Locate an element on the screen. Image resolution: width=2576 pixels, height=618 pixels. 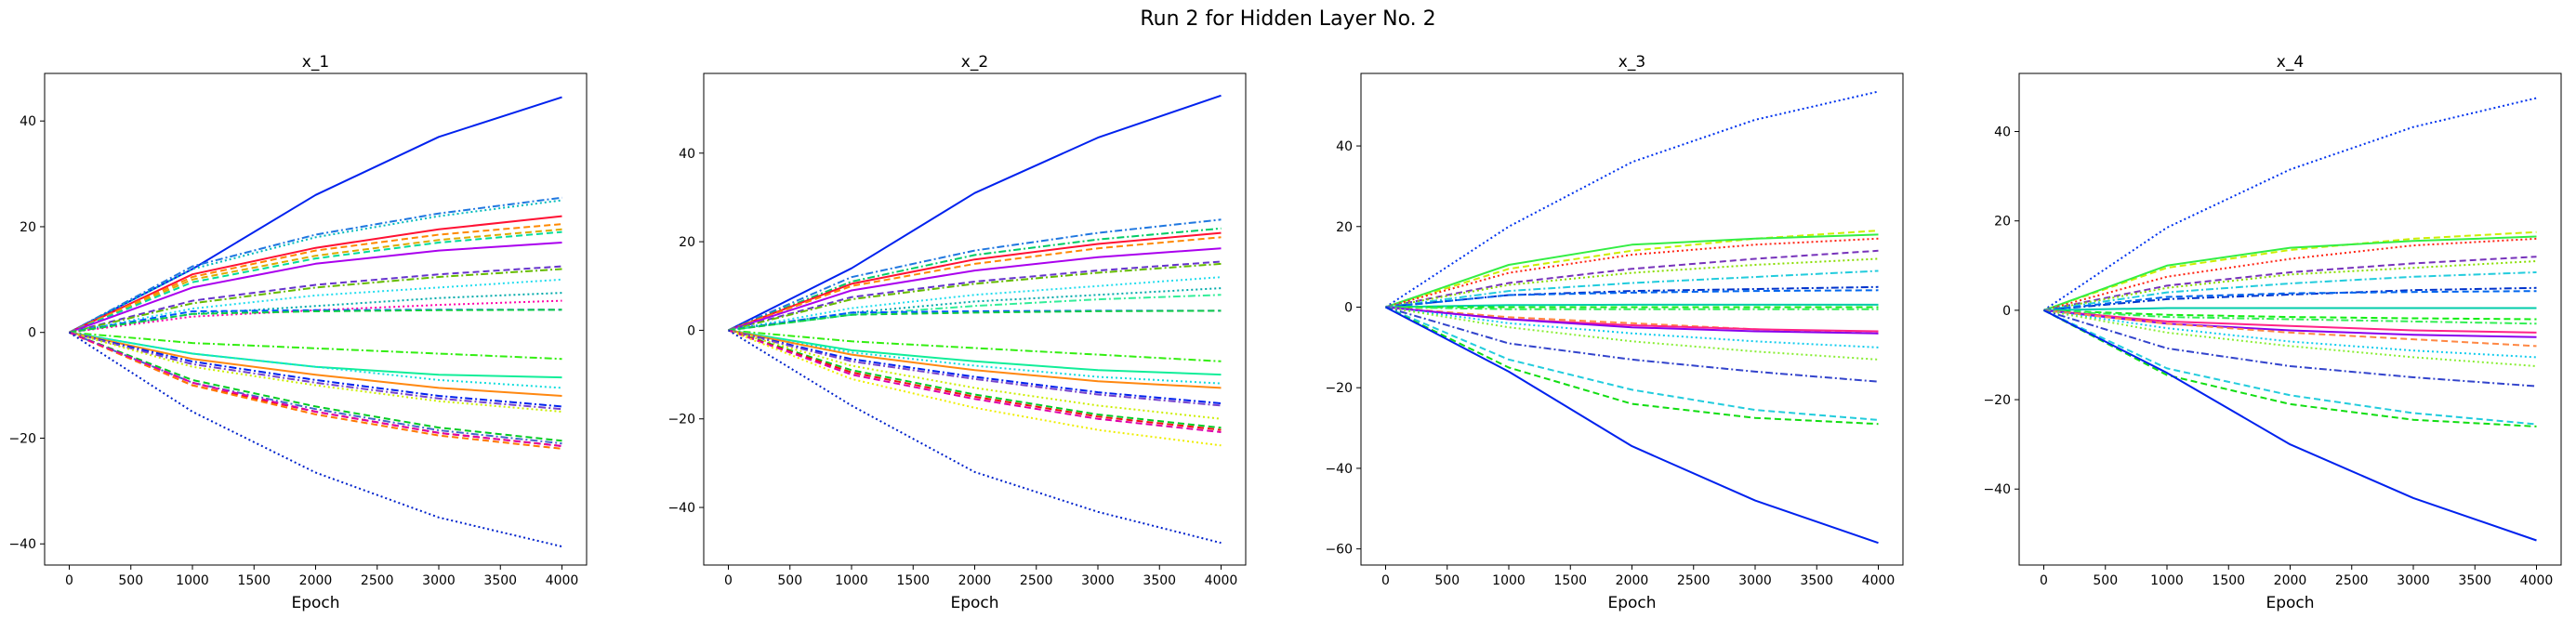
subplot-title: x_4 is located at coordinates (2290, 62).